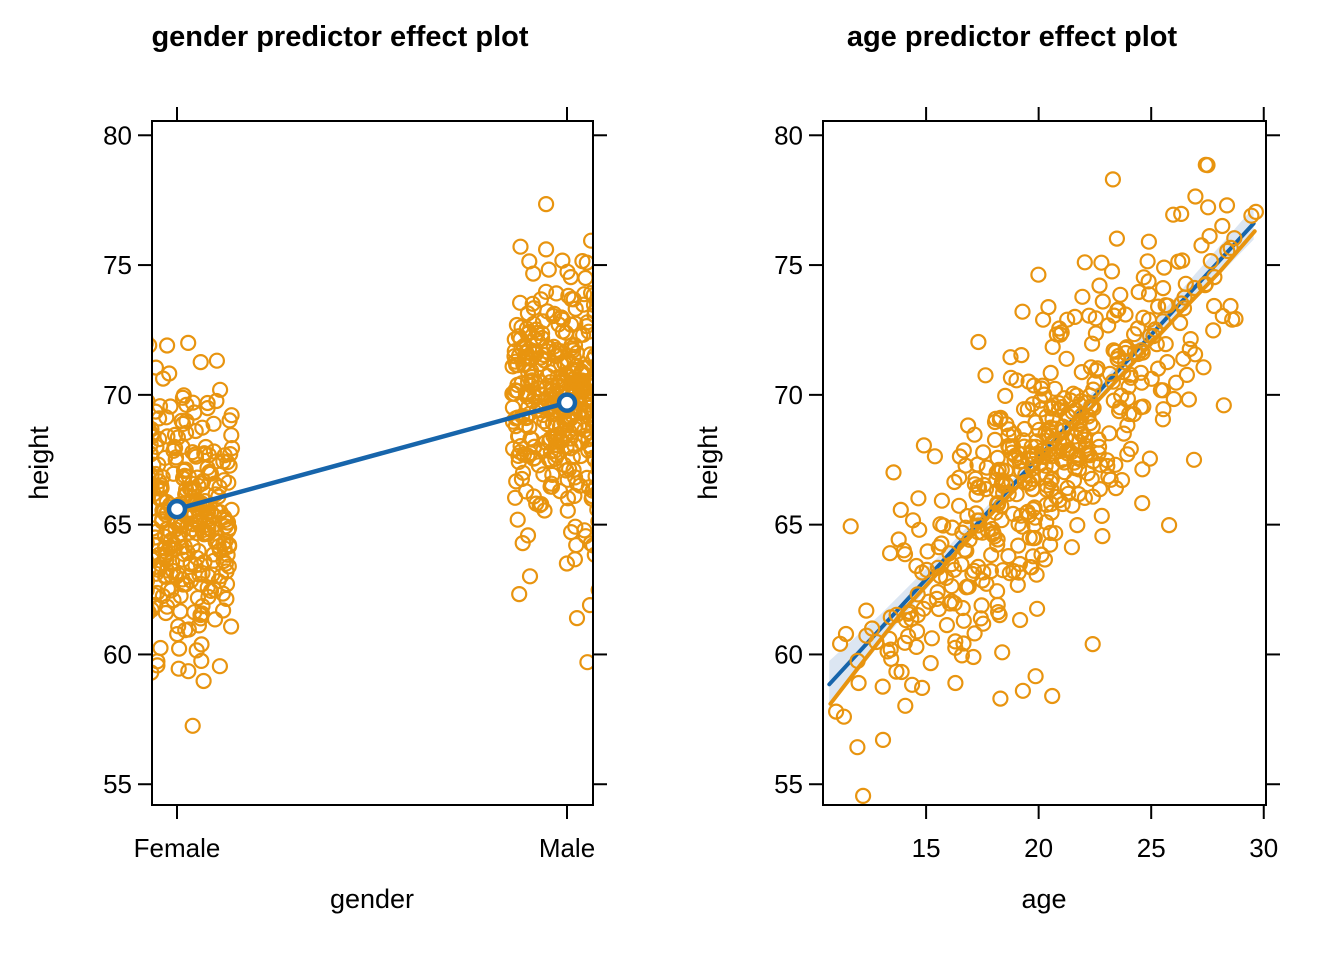 The image size is (1344, 960). Describe the element at coordinates (788, 784) in the screenshot. I see `y-tick-label: 55` at that location.